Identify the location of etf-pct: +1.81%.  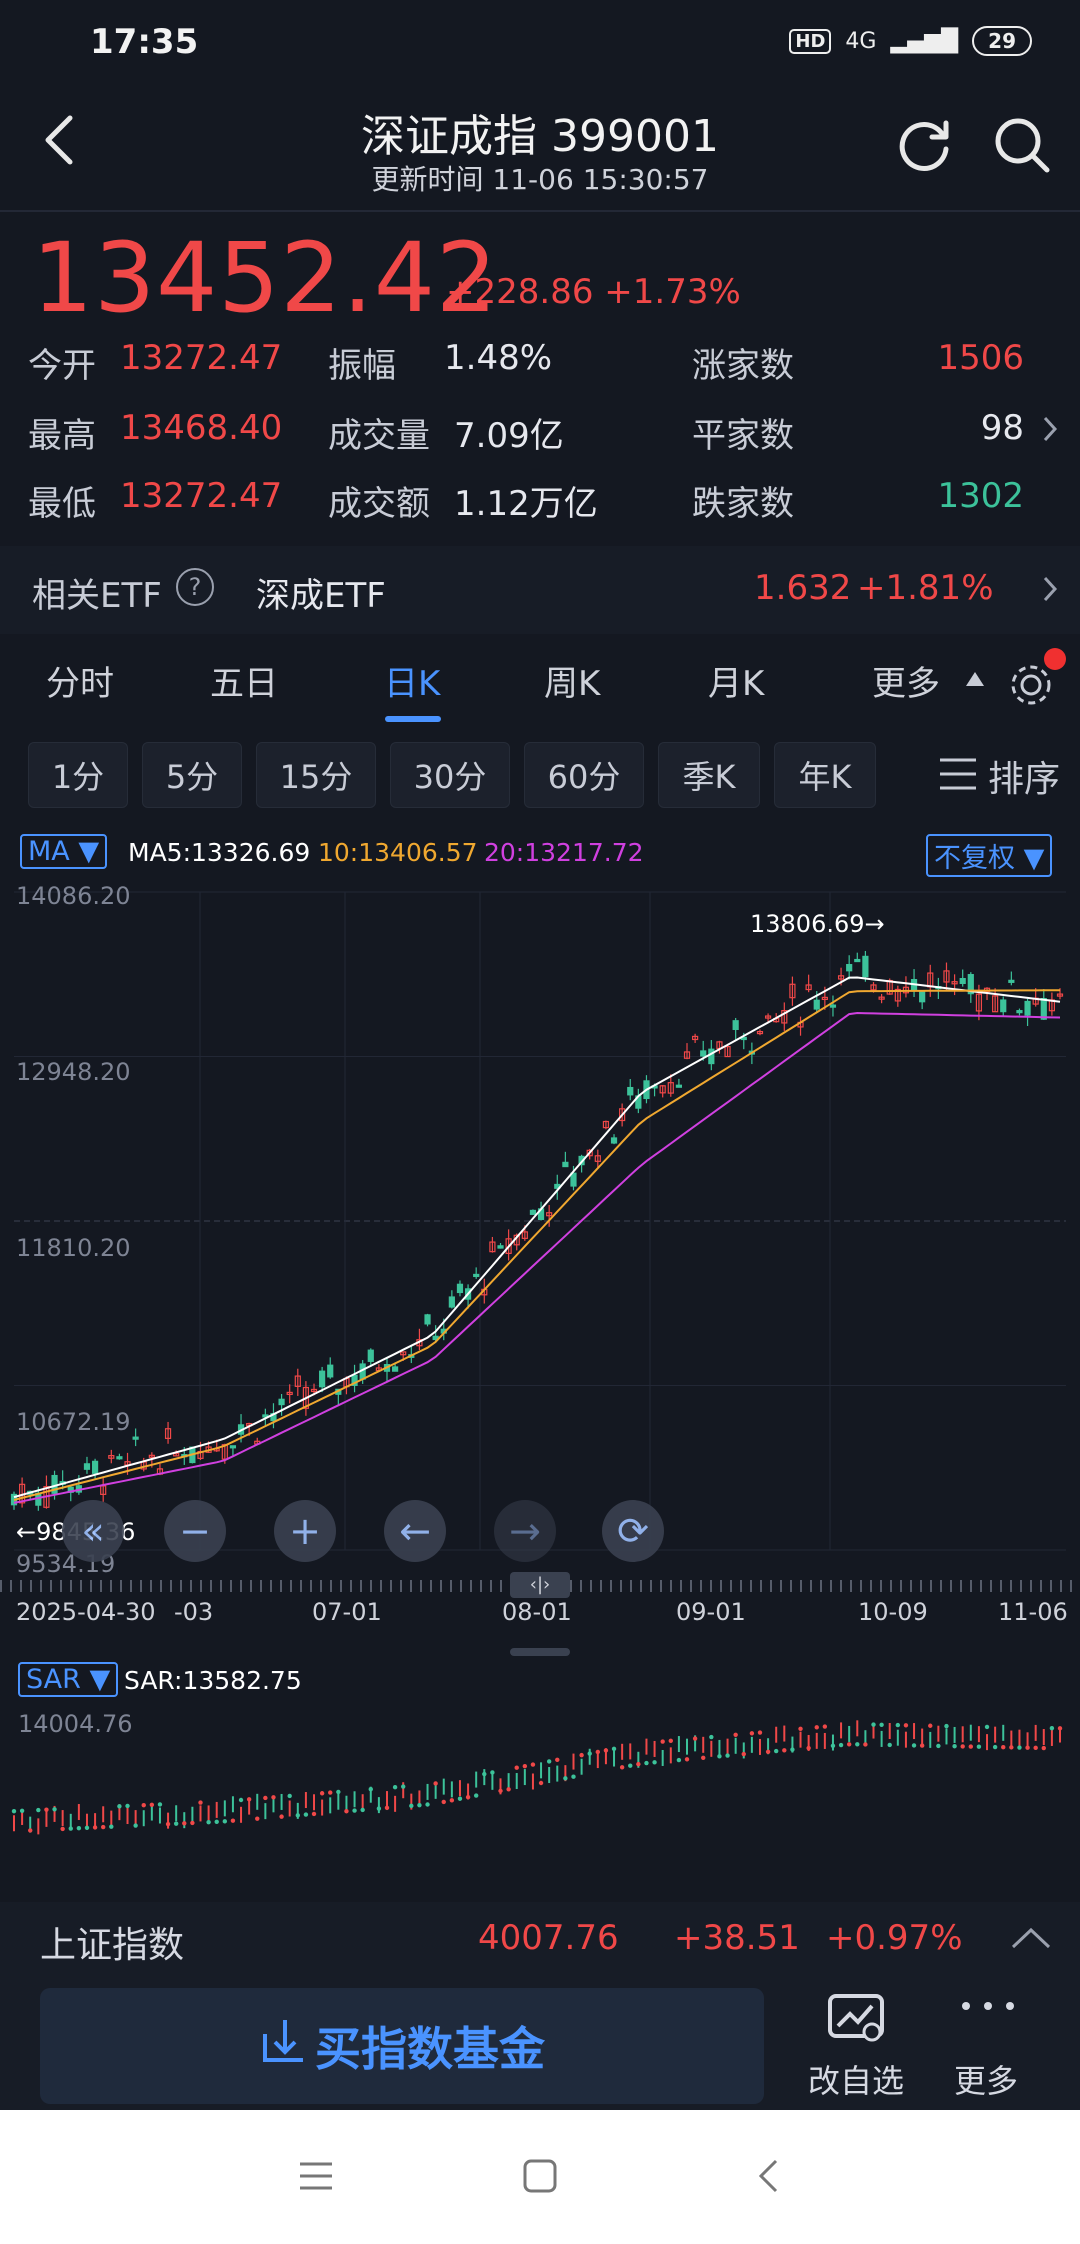
(925, 588).